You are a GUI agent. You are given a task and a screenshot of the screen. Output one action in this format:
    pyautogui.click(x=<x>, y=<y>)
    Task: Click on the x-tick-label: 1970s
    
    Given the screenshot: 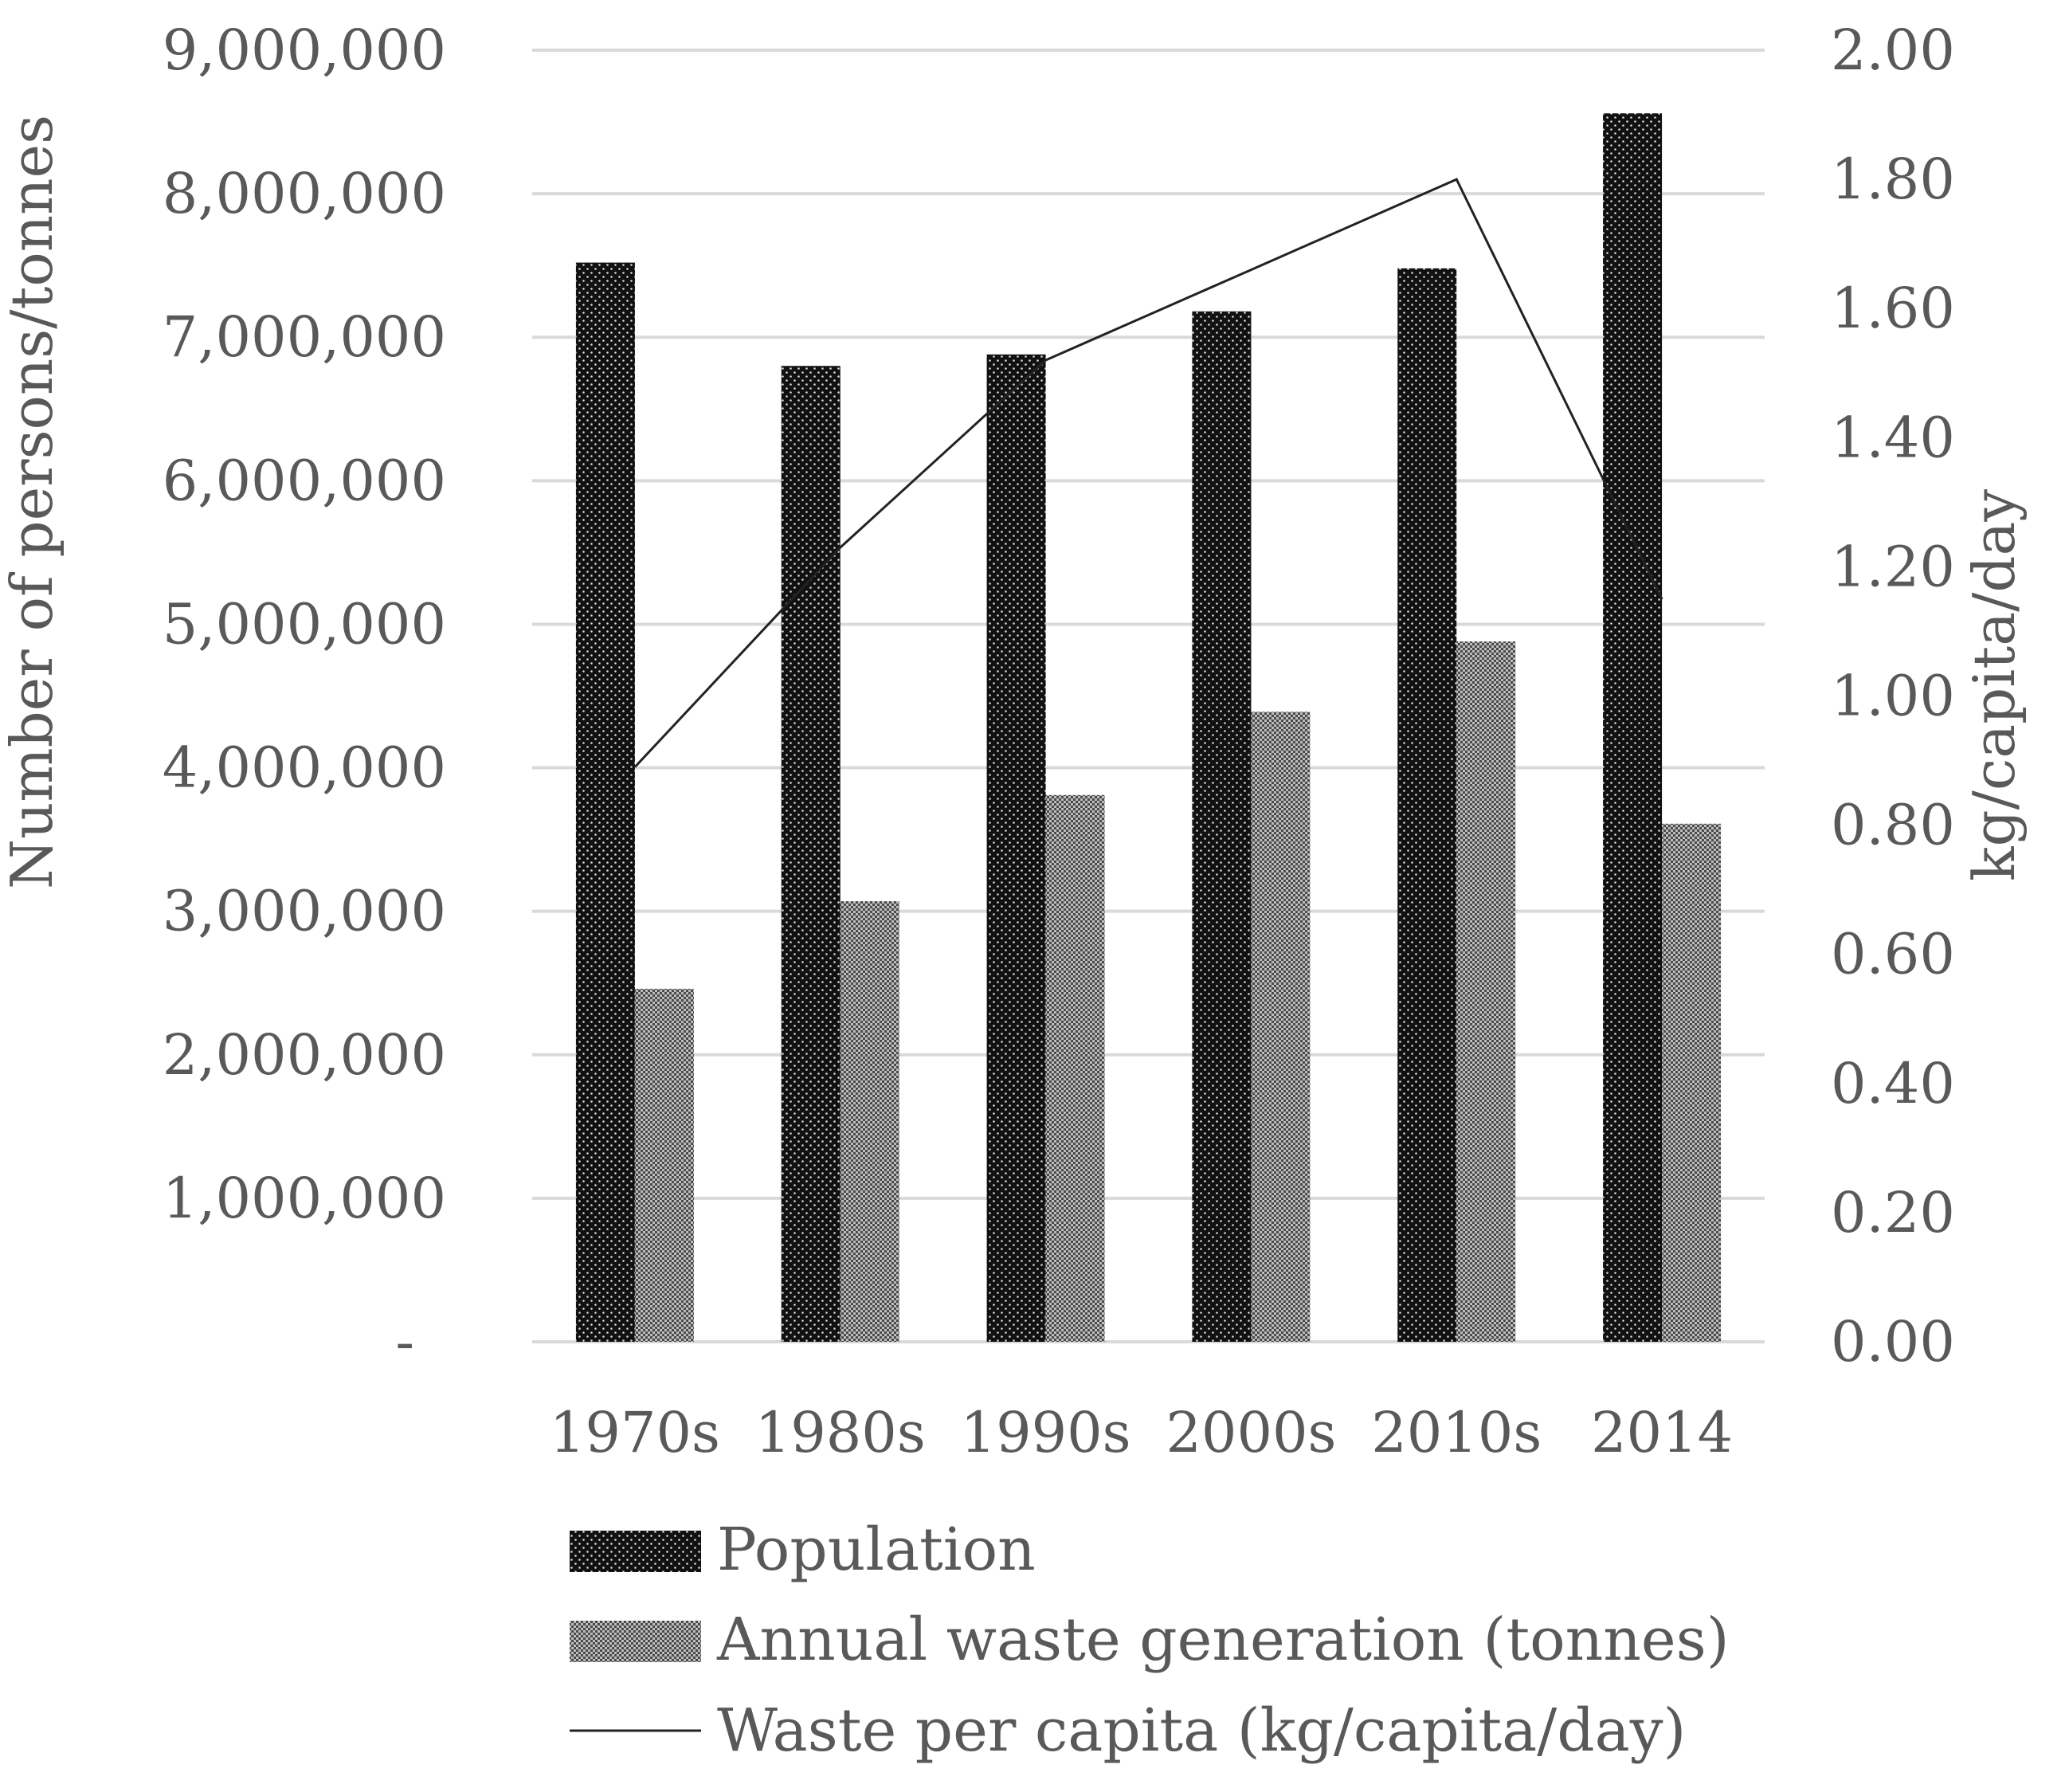 What is the action you would take?
    pyautogui.click(x=635, y=1432)
    